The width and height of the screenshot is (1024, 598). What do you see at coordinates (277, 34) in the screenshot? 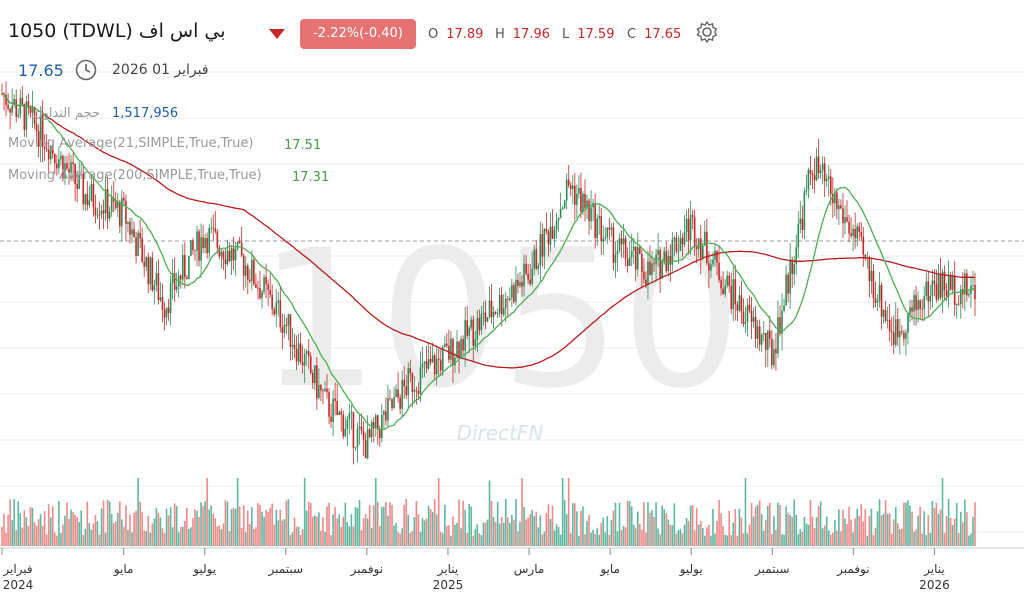
I see `down-triangle-icon` at bounding box center [277, 34].